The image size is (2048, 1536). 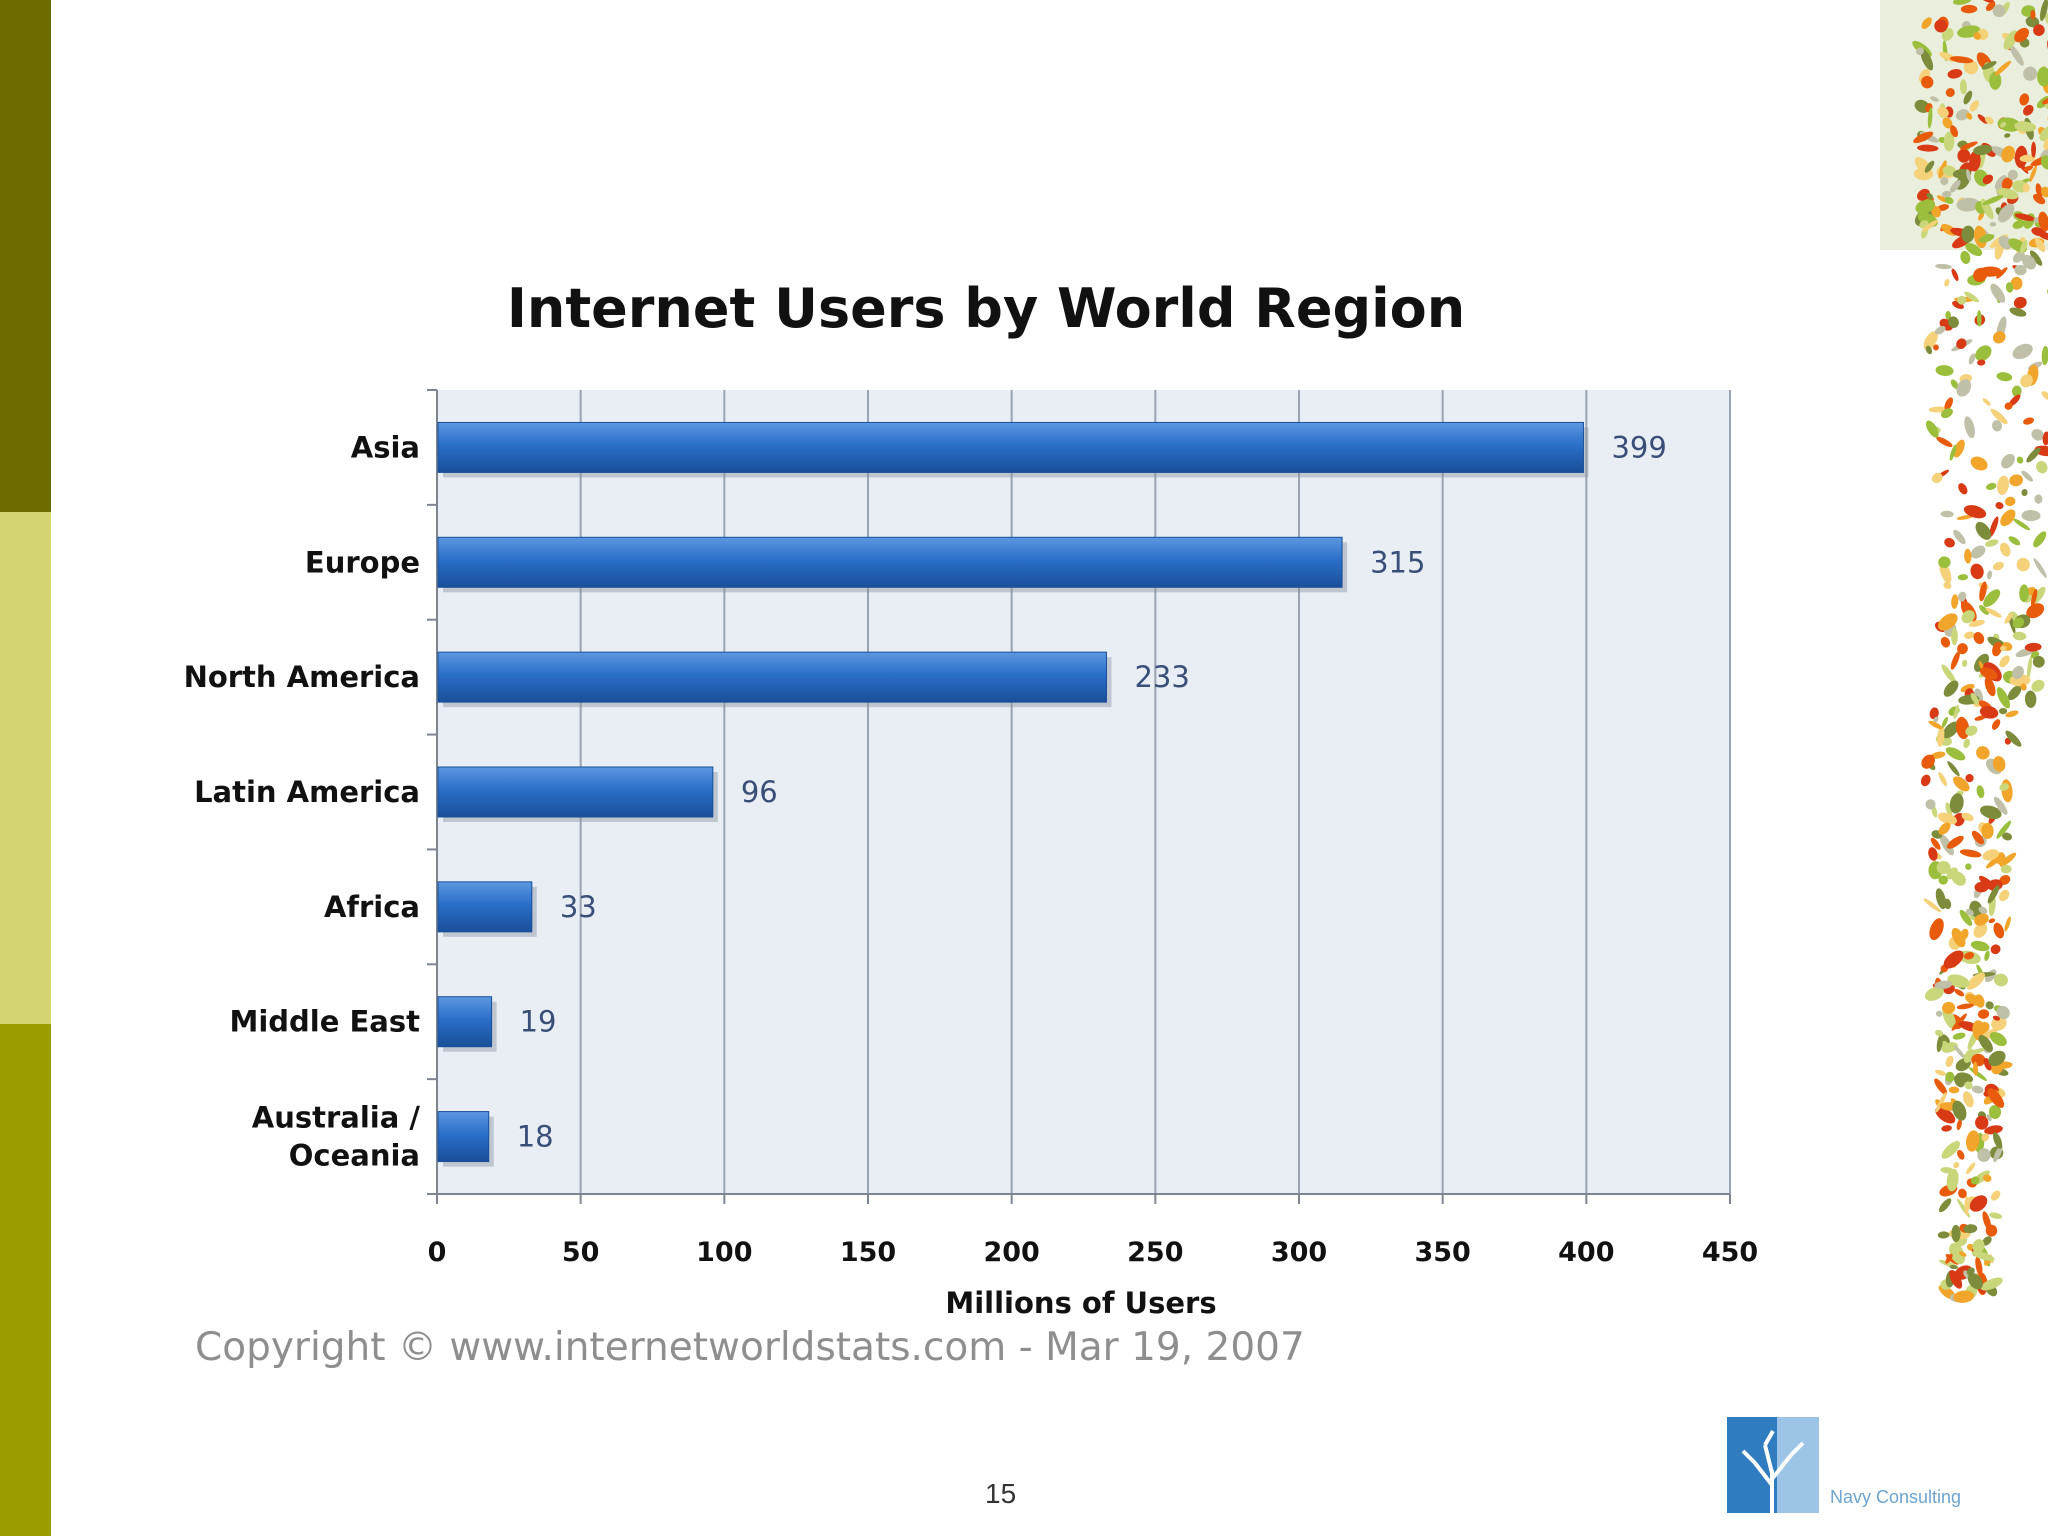 I want to click on x-tick-label: 50, so click(x=581, y=1252).